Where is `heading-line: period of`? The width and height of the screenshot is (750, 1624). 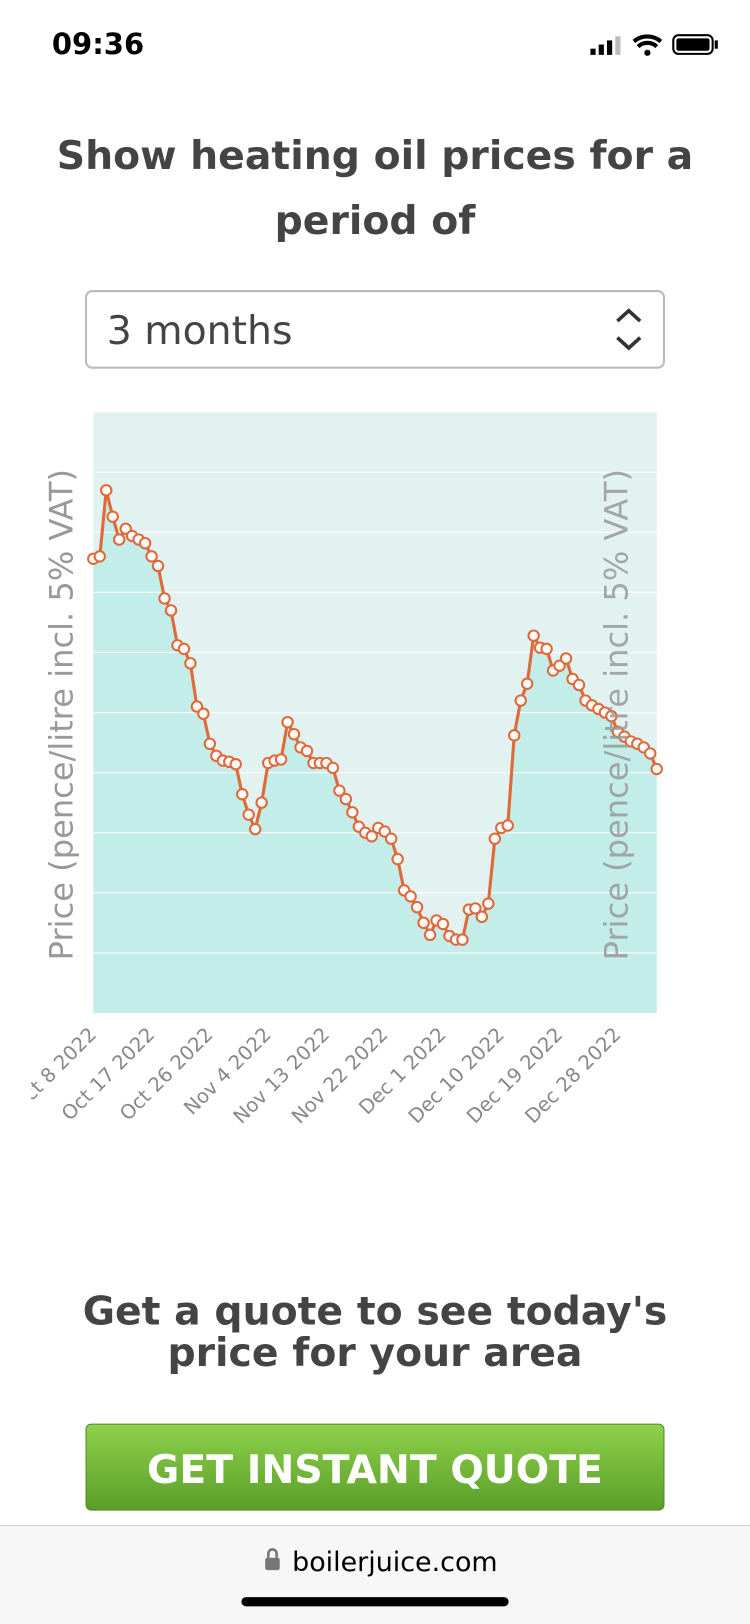 heading-line: period of is located at coordinates (376, 221).